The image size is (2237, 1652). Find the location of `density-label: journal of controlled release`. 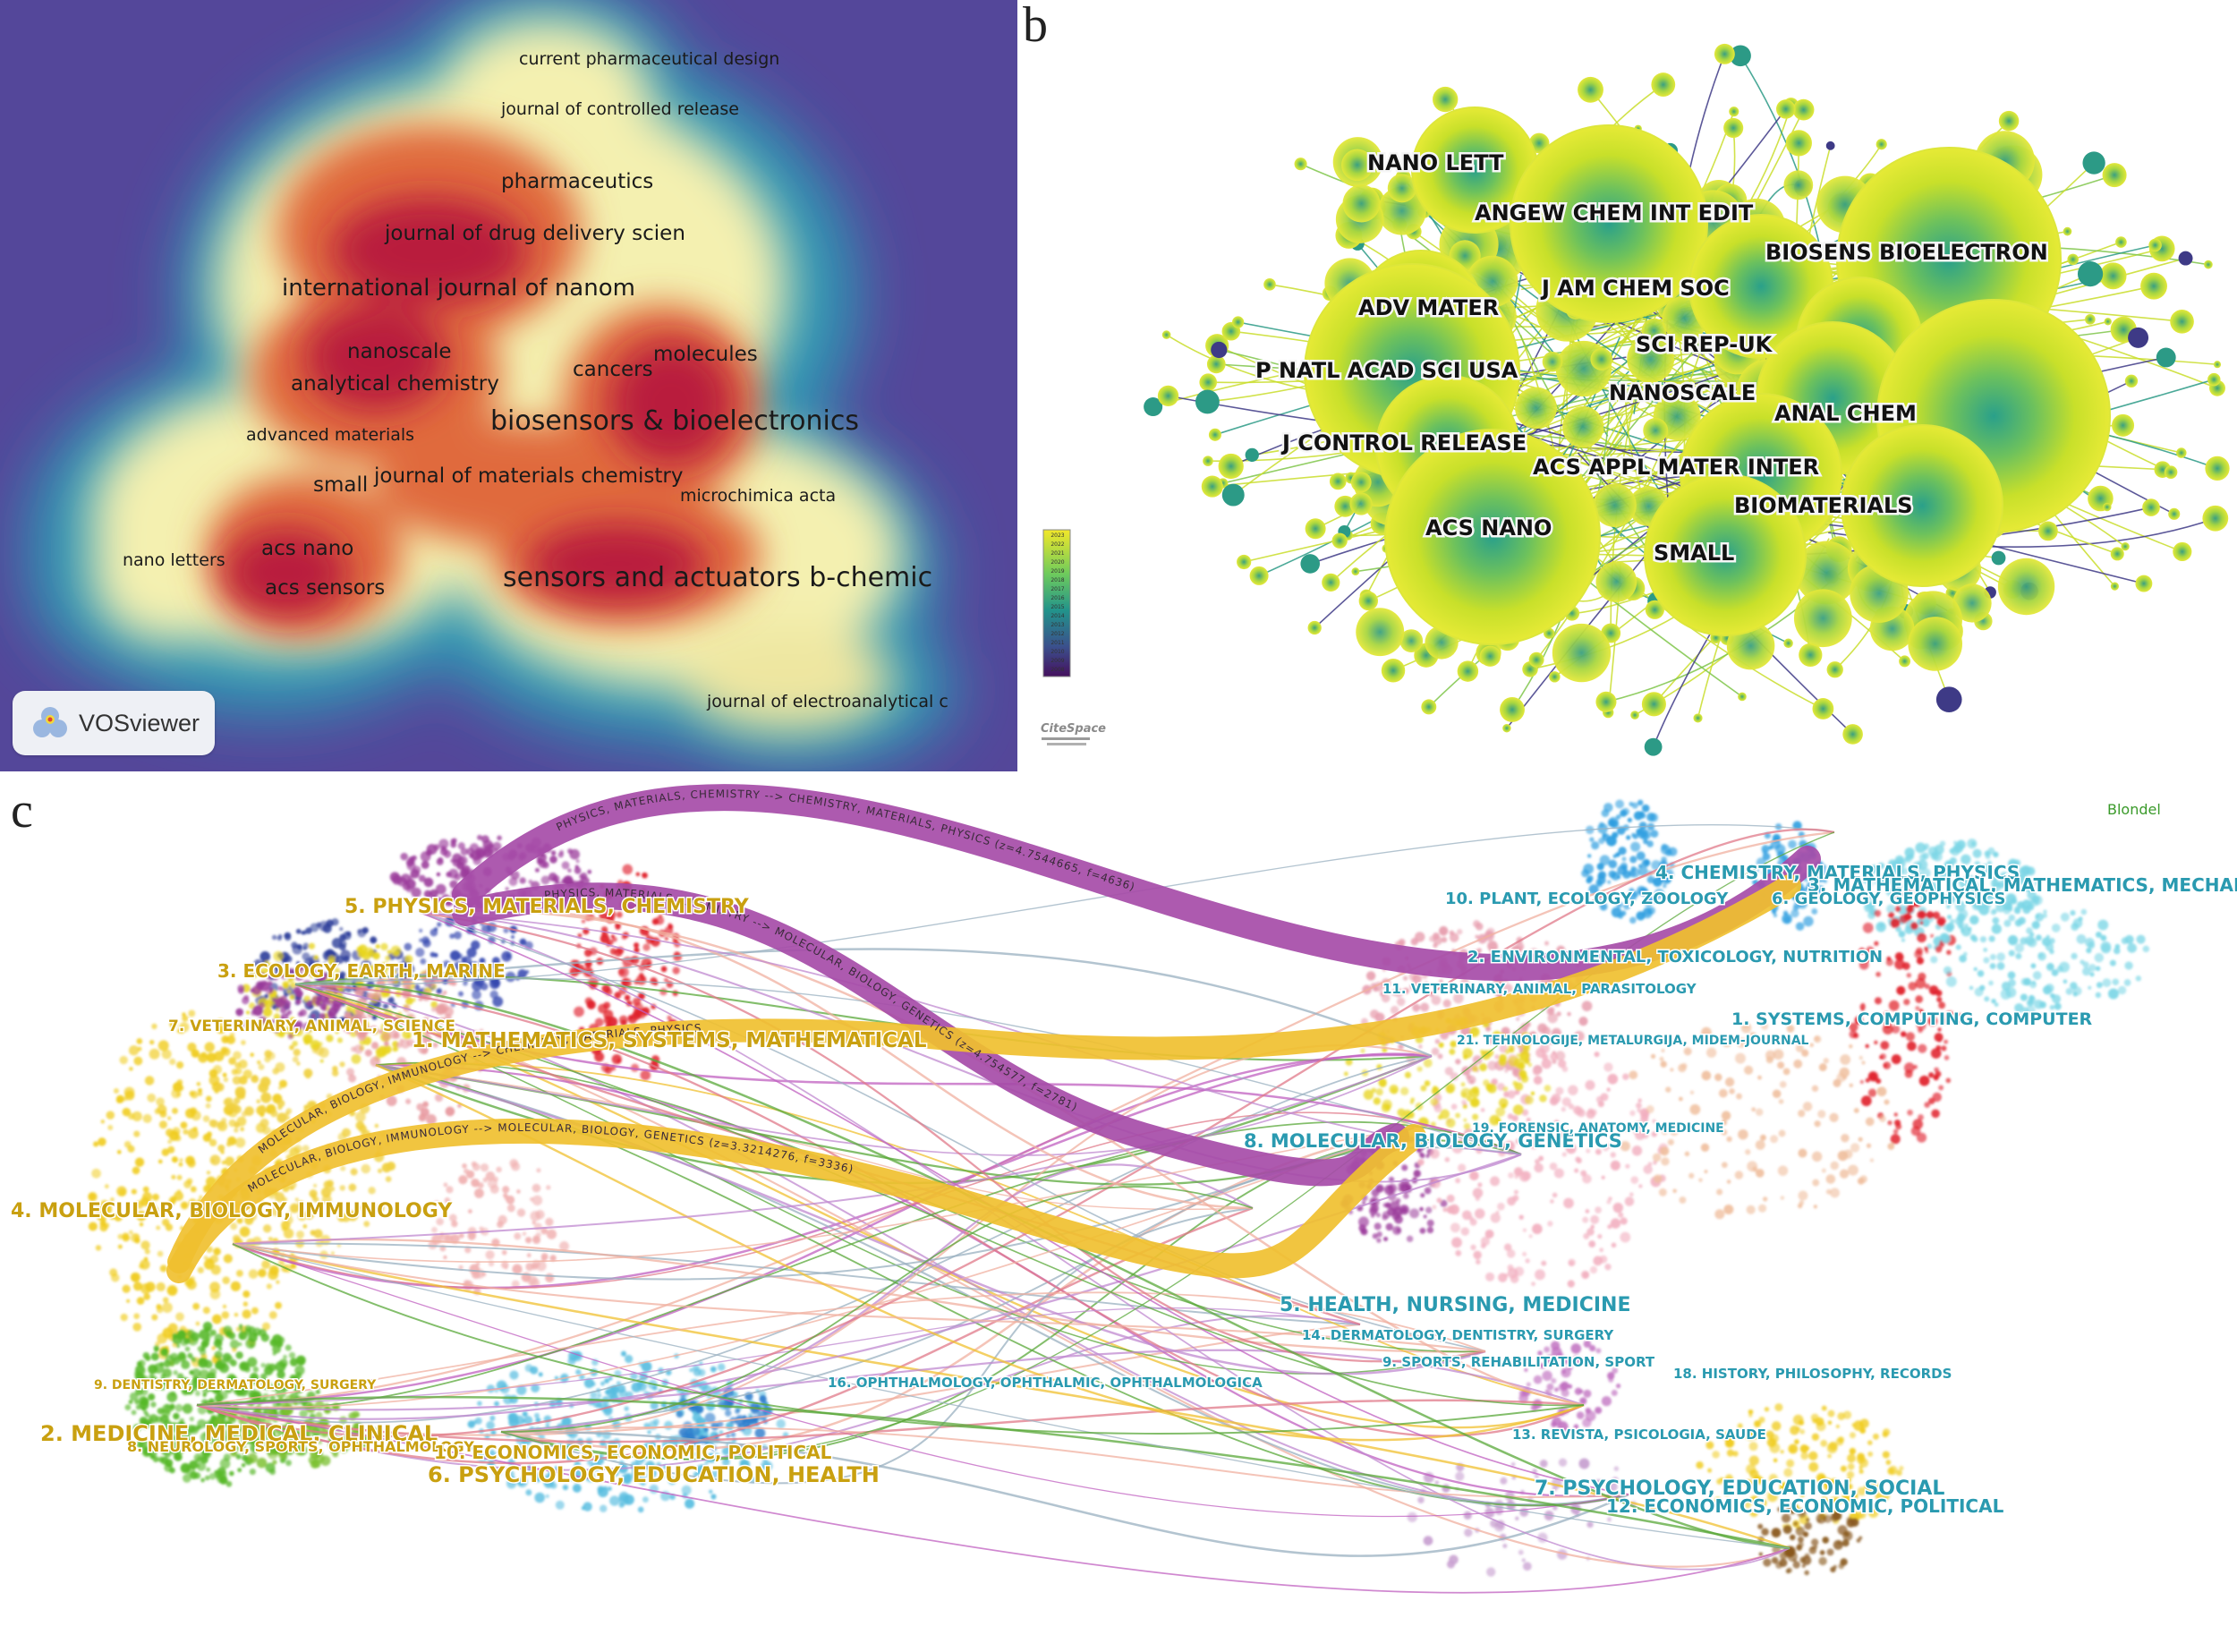

density-label: journal of controlled release is located at coordinates (619, 109).